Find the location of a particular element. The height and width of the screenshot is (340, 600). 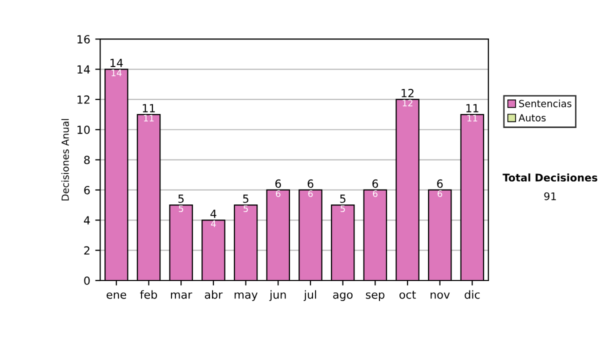

data-label: 12 is located at coordinates (407, 103).